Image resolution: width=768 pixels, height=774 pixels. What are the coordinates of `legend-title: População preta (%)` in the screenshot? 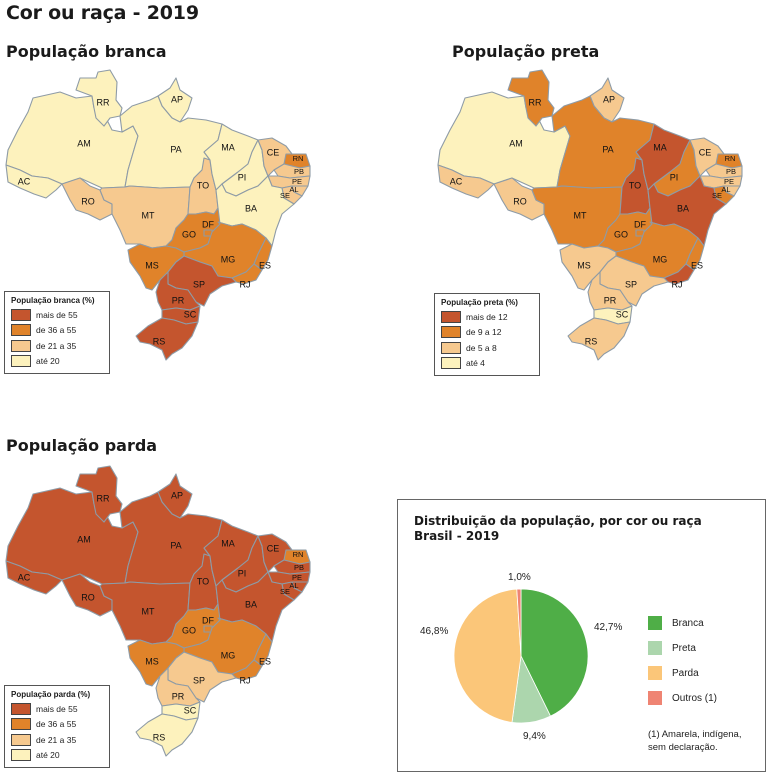 It's located at (479, 302).